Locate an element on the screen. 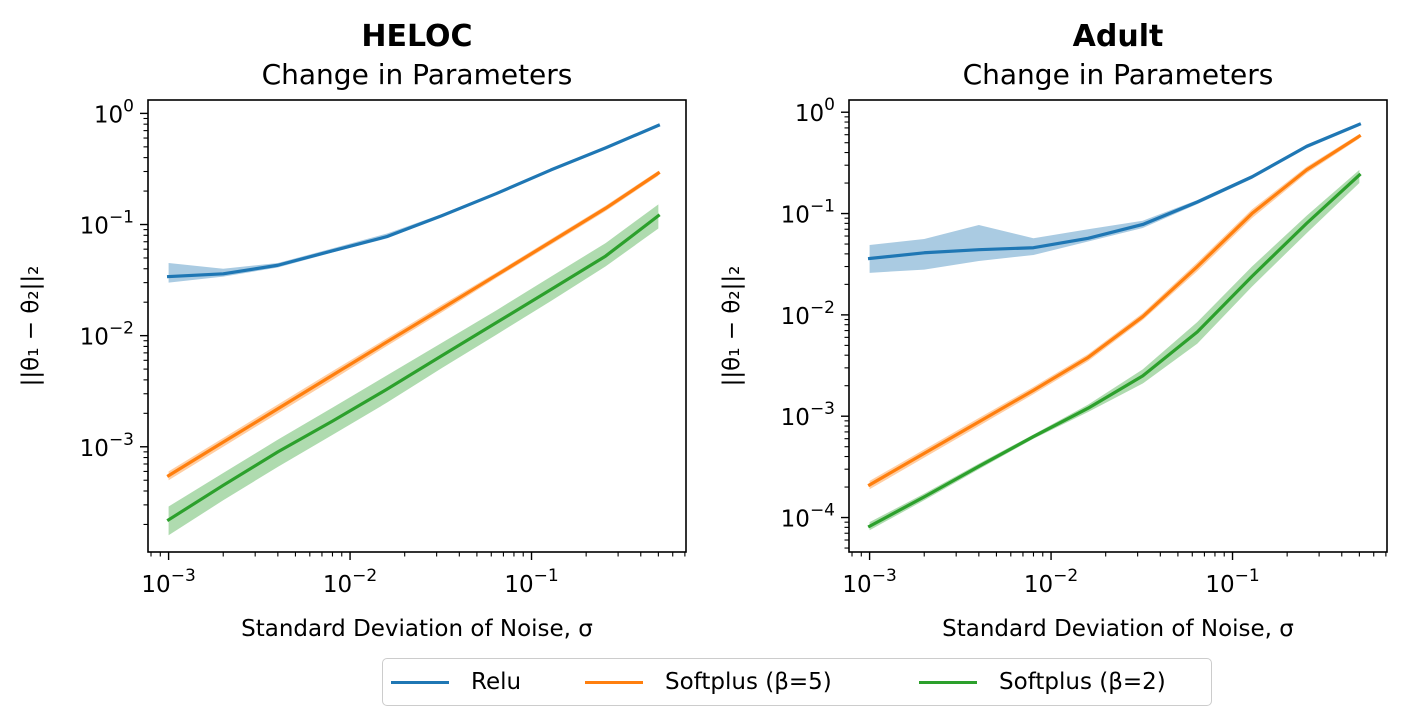  chart-title: Adult is located at coordinates (1118, 36).